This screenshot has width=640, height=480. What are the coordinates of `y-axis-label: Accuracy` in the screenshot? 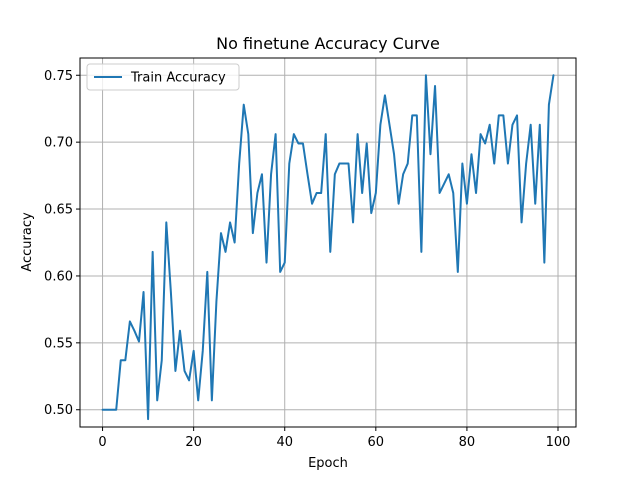 It's located at (27, 242).